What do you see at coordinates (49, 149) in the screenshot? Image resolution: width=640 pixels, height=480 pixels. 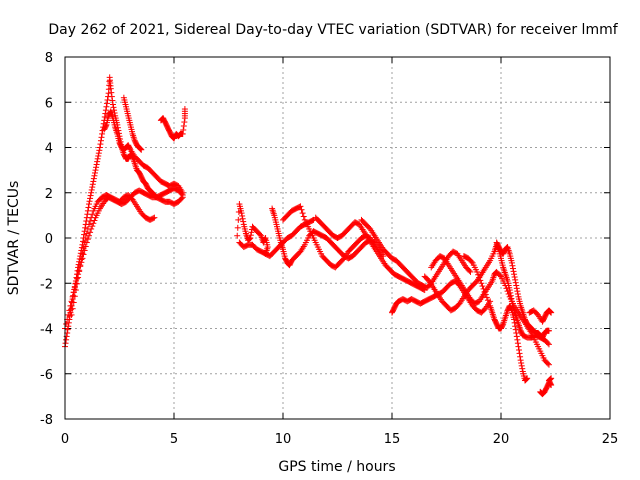 I see `y-tick-label: 4` at bounding box center [49, 149].